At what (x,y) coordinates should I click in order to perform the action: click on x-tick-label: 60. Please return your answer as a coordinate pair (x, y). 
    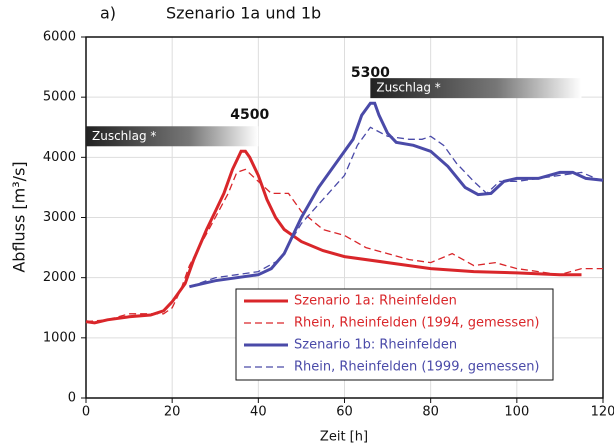
    Looking at the image, I should click on (344, 412).